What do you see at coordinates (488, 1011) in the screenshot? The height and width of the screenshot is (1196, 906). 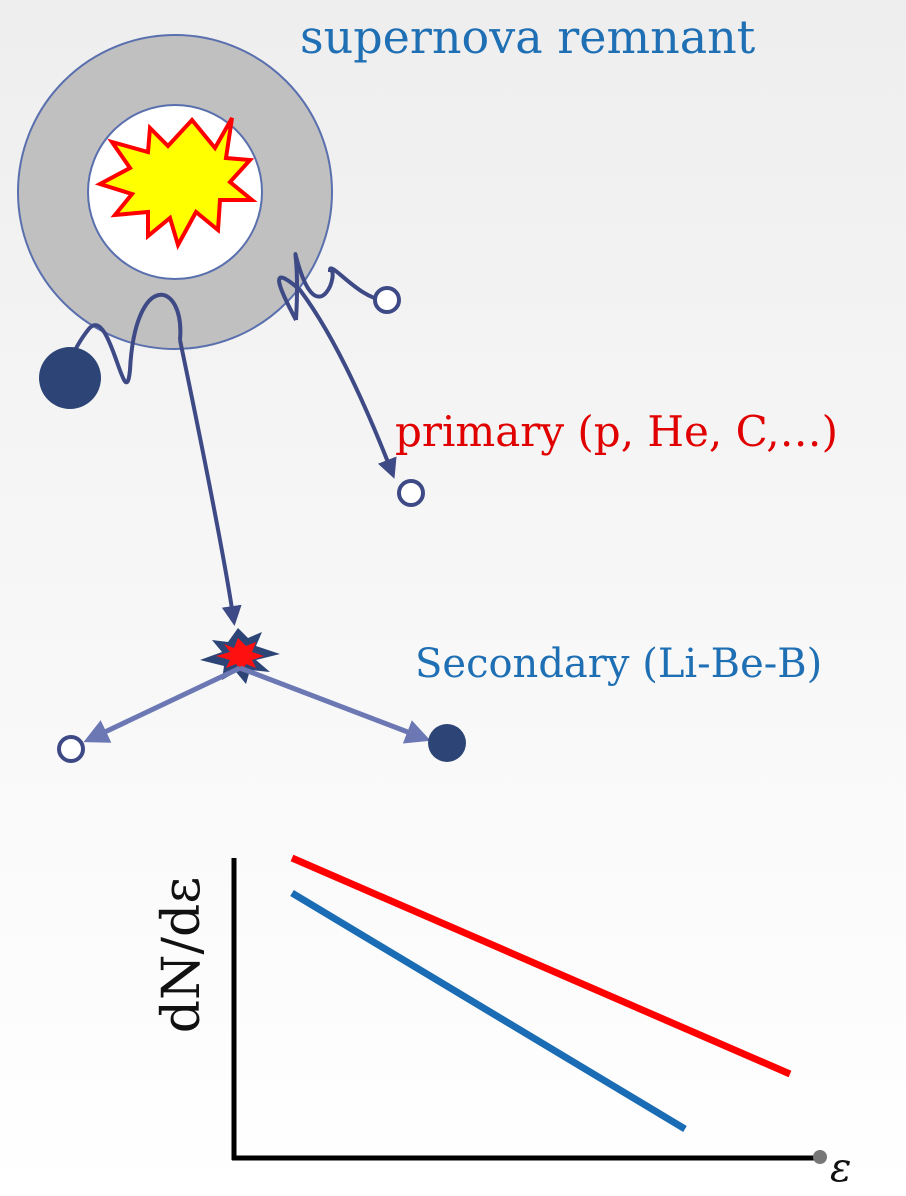 I see `spectrum-line-secondary` at bounding box center [488, 1011].